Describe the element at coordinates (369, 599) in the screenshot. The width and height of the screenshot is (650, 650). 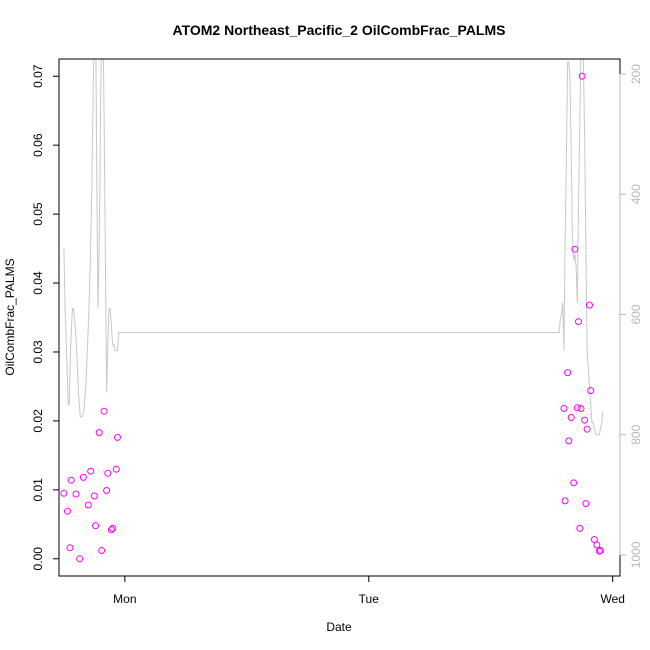
I see `x-tick-label: Tue` at that location.